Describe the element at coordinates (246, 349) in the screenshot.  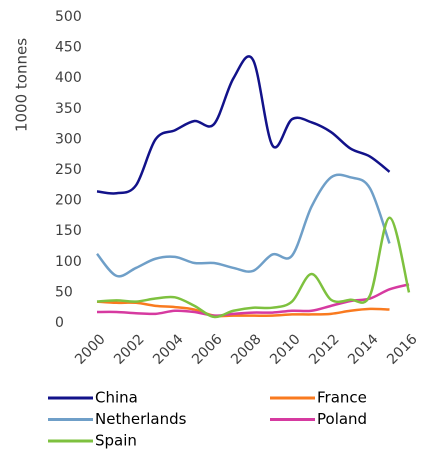
I see `x-tick-label: 2008` at that location.